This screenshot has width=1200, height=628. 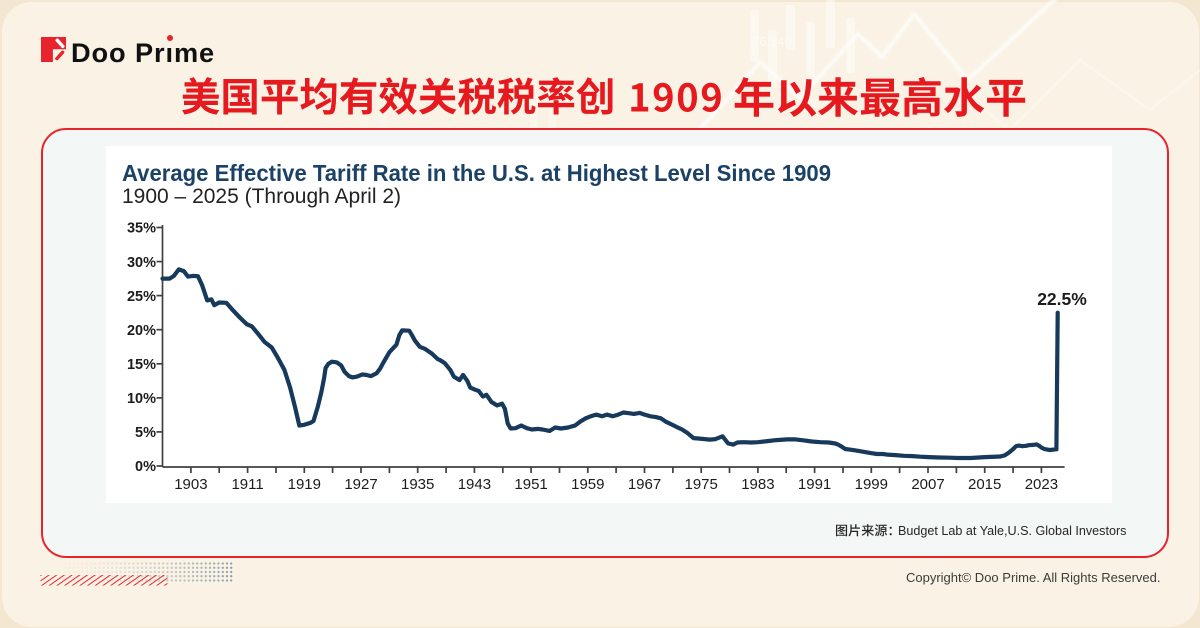 What do you see at coordinates (474, 484) in the screenshot?
I see `svg-text: 1943` at bounding box center [474, 484].